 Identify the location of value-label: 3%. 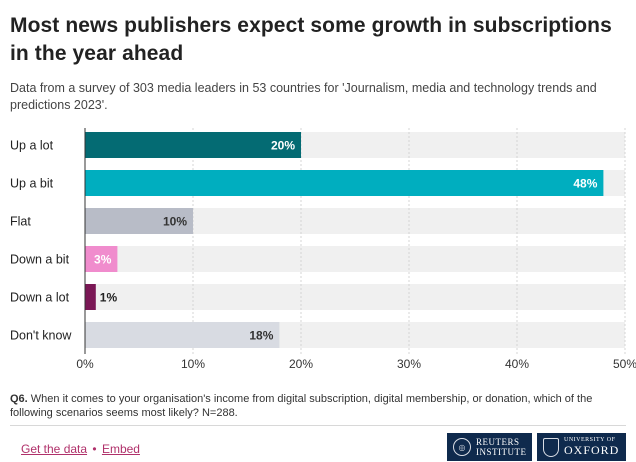
(103, 260).